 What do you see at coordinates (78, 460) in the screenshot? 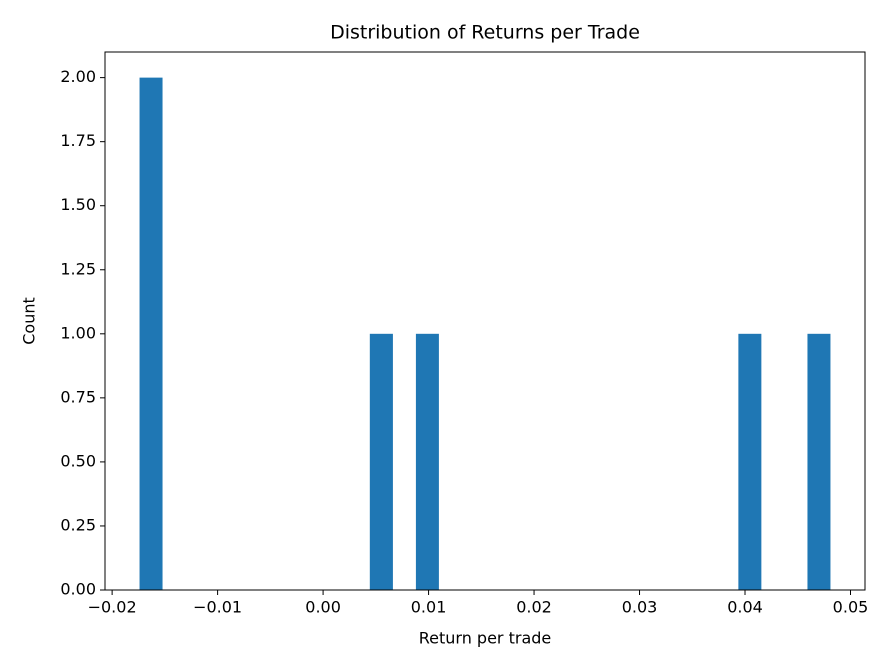
I see `y-tick-label: 0.50` at bounding box center [78, 460].